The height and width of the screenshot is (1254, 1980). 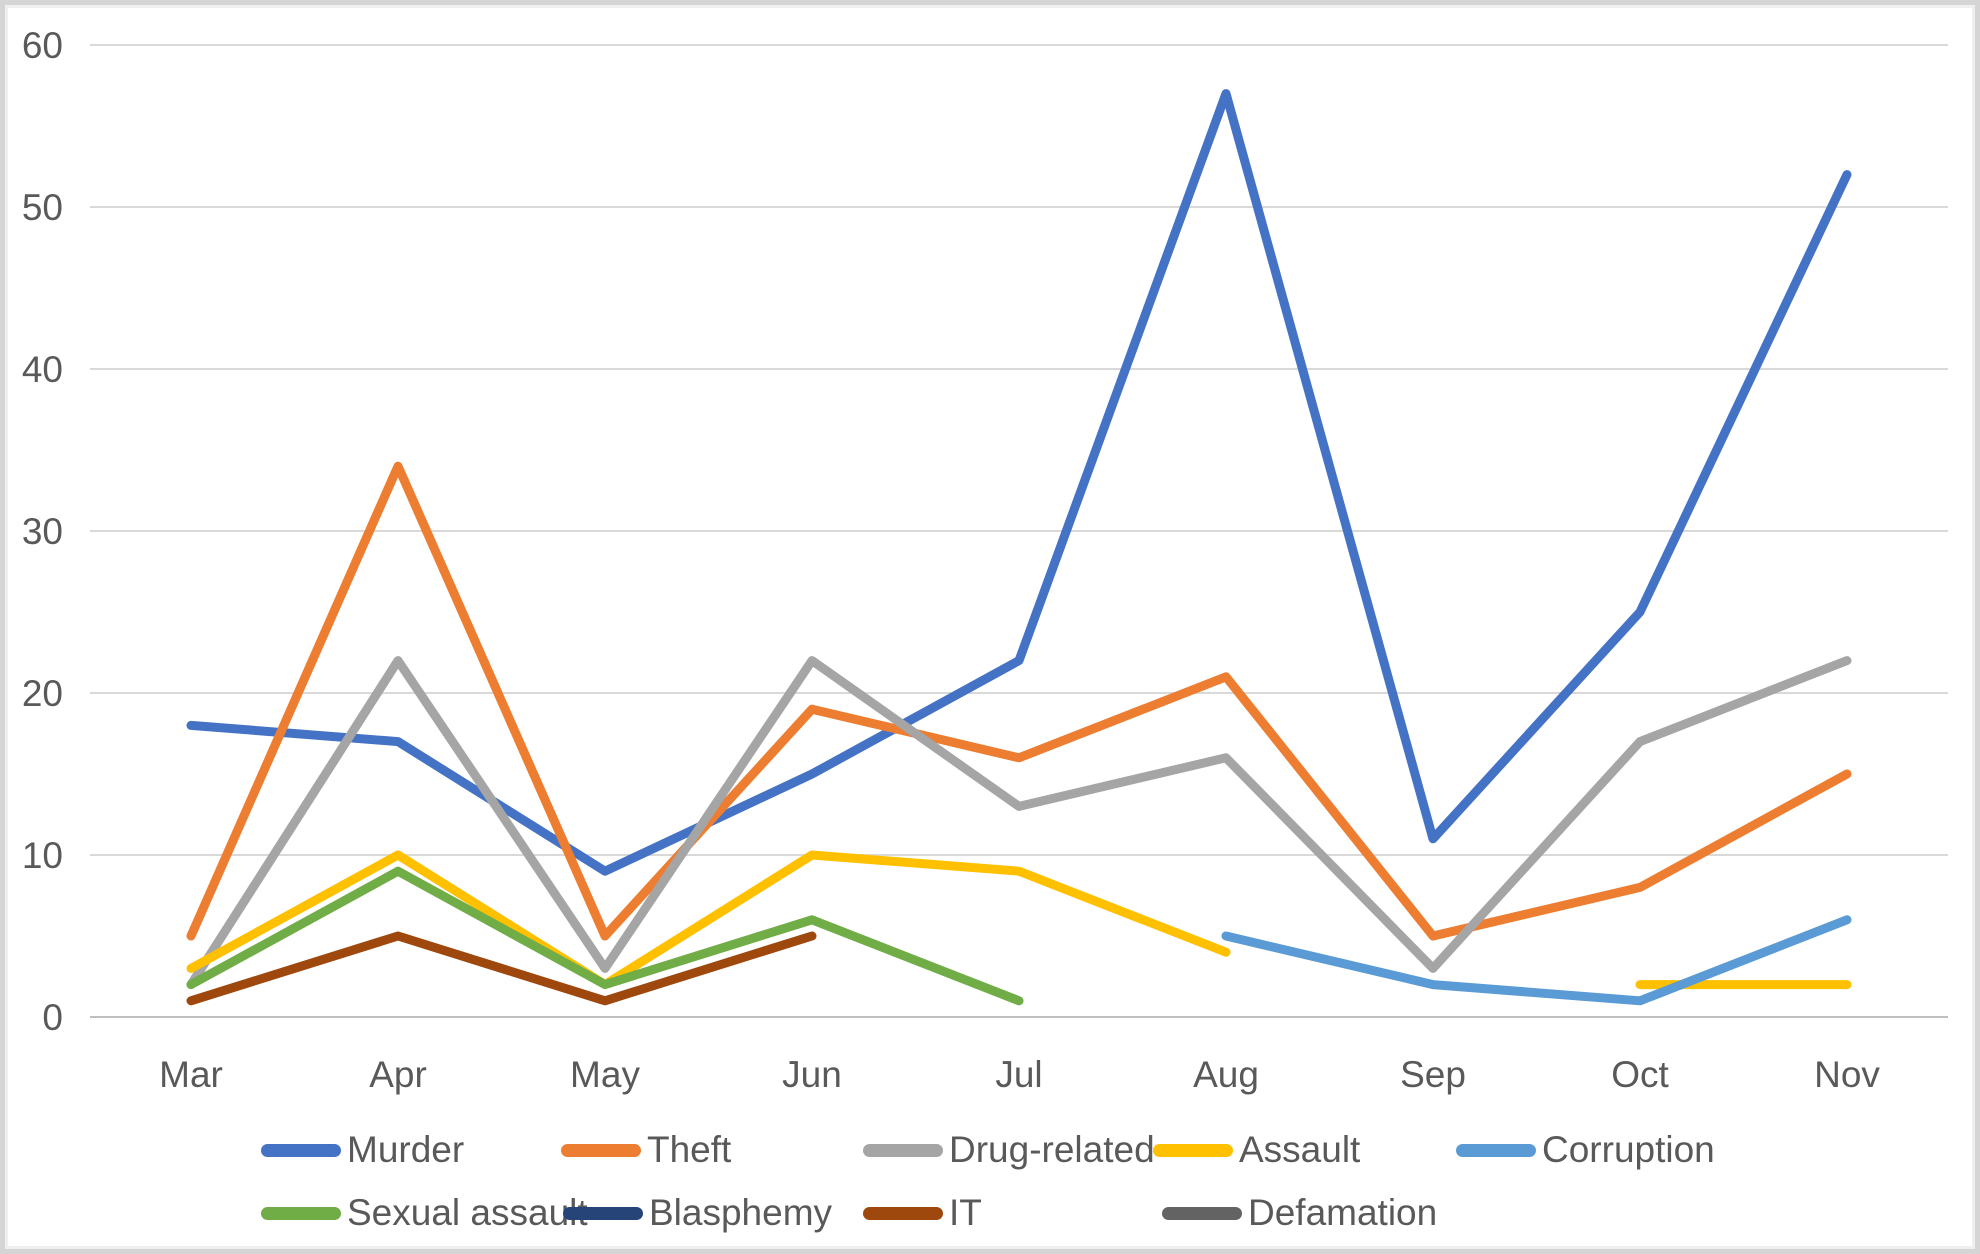 I want to click on x-tick-label: Aug, so click(x=1226, y=1074).